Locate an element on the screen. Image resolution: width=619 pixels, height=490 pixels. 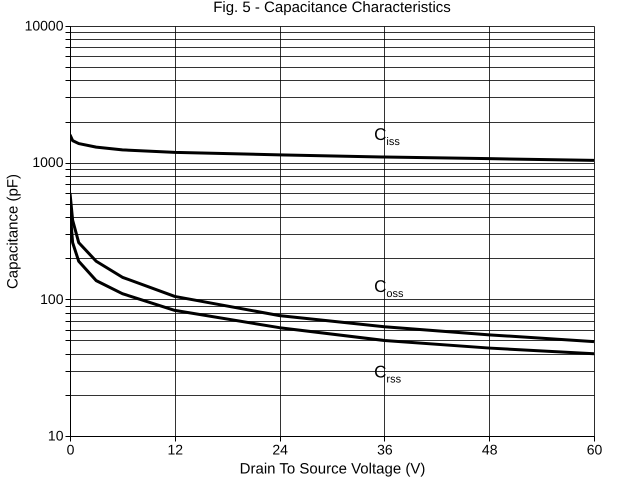
y-axis-title: Capacitance (pF) is located at coordinates (13, 232).